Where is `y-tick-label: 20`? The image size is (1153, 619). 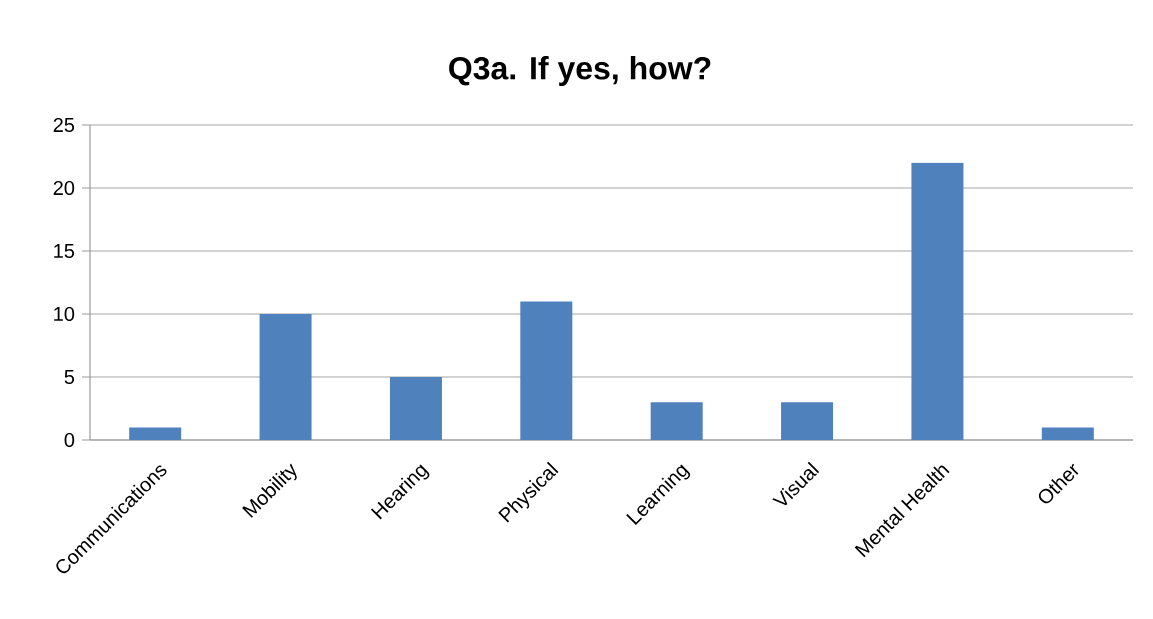 y-tick-label: 20 is located at coordinates (64, 188).